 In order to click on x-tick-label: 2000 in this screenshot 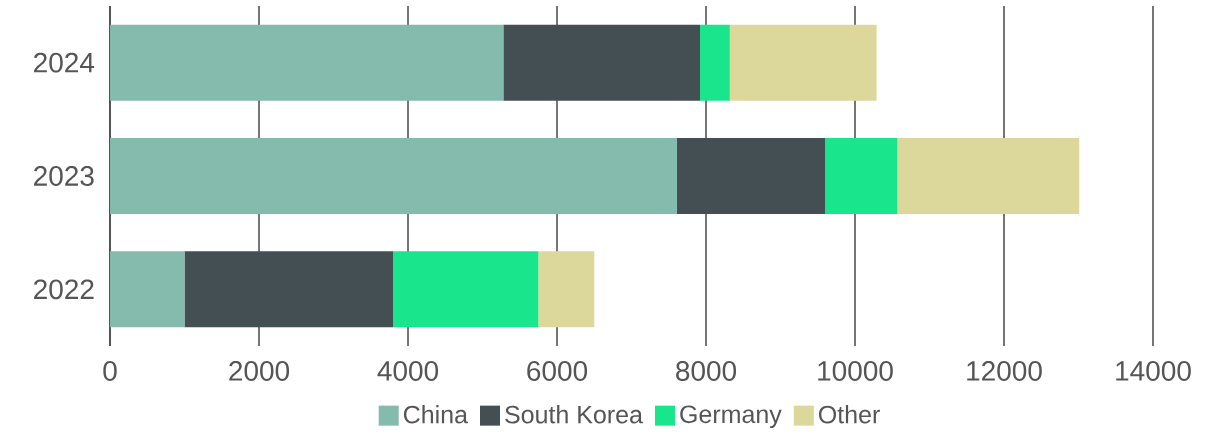, I will do `click(259, 371)`.